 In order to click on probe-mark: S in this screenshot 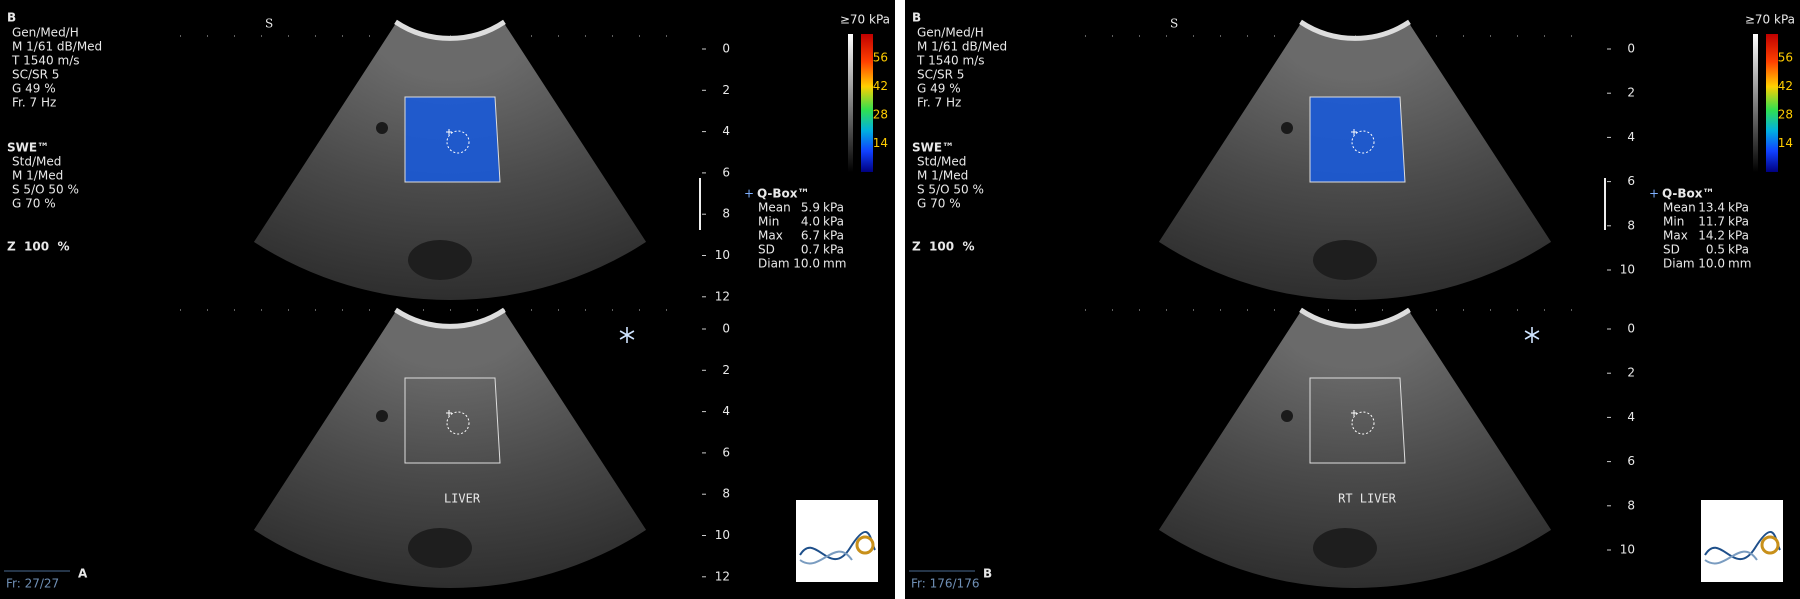, I will do `click(269, 24)`.